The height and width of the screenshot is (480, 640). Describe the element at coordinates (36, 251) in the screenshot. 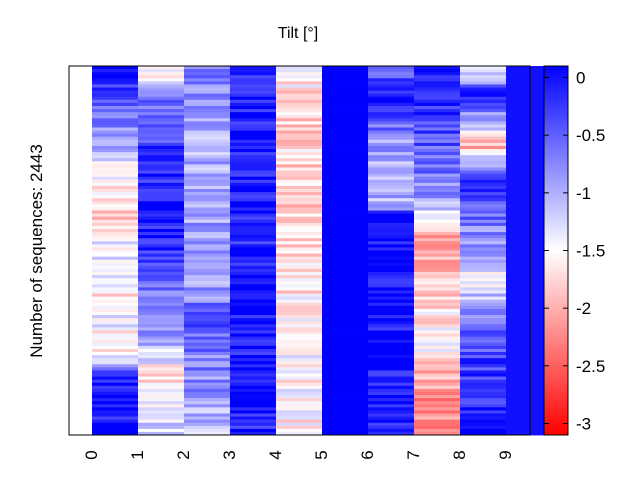

I see `y-axis-label: Number of sequences: 2443` at that location.